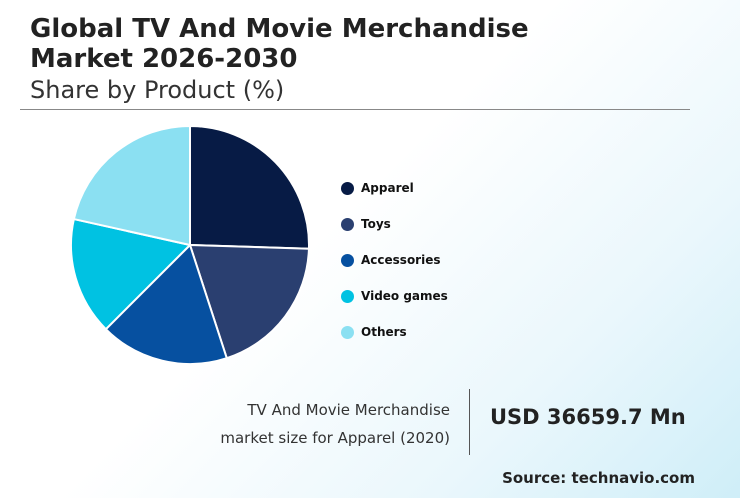 Image resolution: width=740 pixels, height=498 pixels. Describe the element at coordinates (347, 332) in the screenshot. I see `legend-swatch-others` at that location.